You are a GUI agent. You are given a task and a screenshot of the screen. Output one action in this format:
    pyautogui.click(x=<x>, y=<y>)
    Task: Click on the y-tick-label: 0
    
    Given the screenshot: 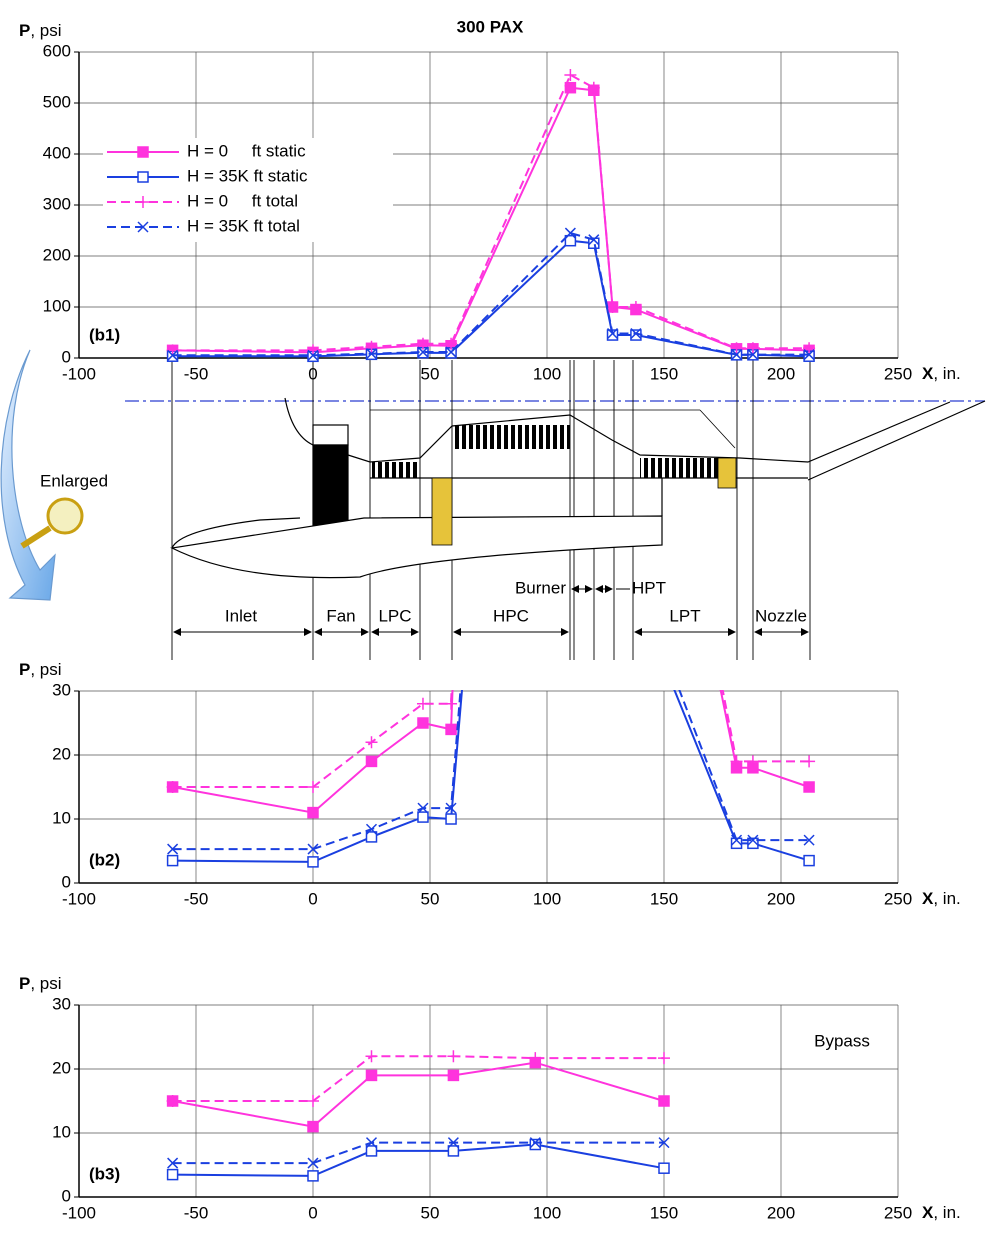 What is the action you would take?
    pyautogui.click(x=66, y=1195)
    